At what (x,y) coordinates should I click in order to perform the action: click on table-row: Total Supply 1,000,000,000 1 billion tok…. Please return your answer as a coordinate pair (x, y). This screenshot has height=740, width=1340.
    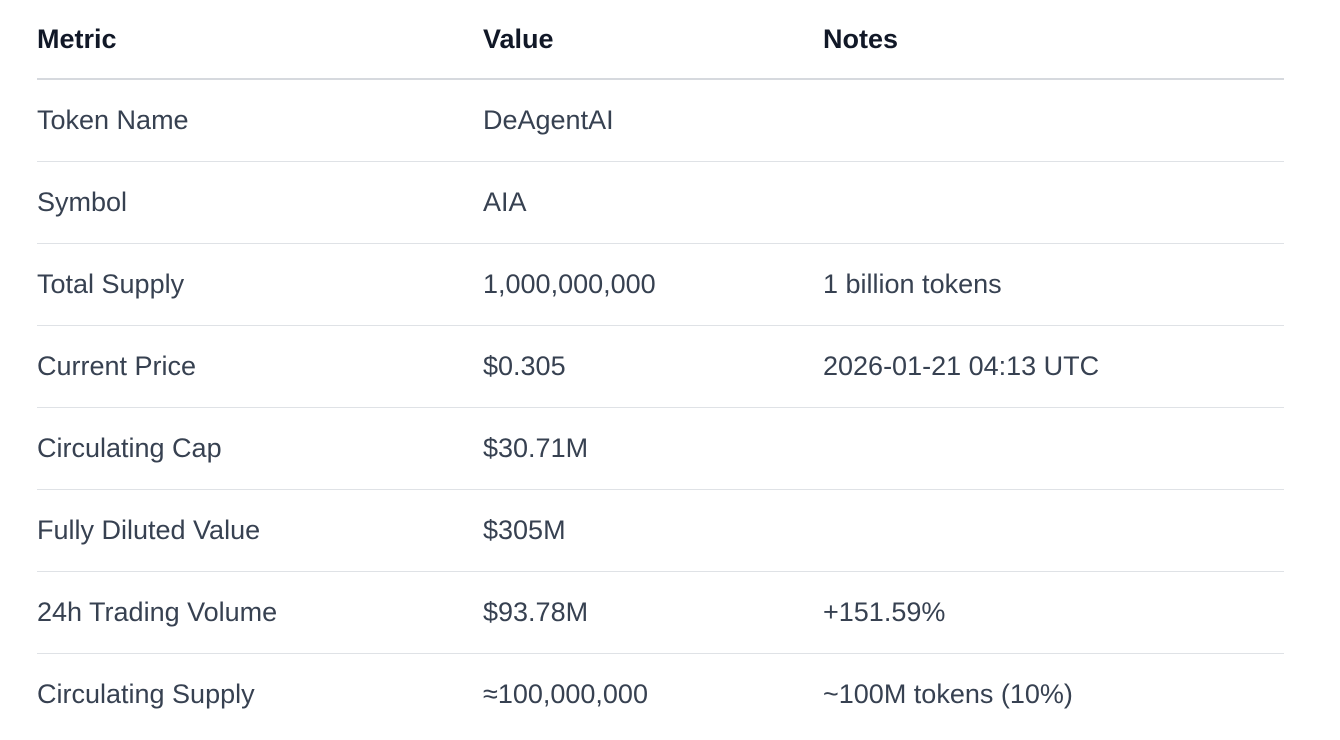
    Looking at the image, I should click on (660, 284).